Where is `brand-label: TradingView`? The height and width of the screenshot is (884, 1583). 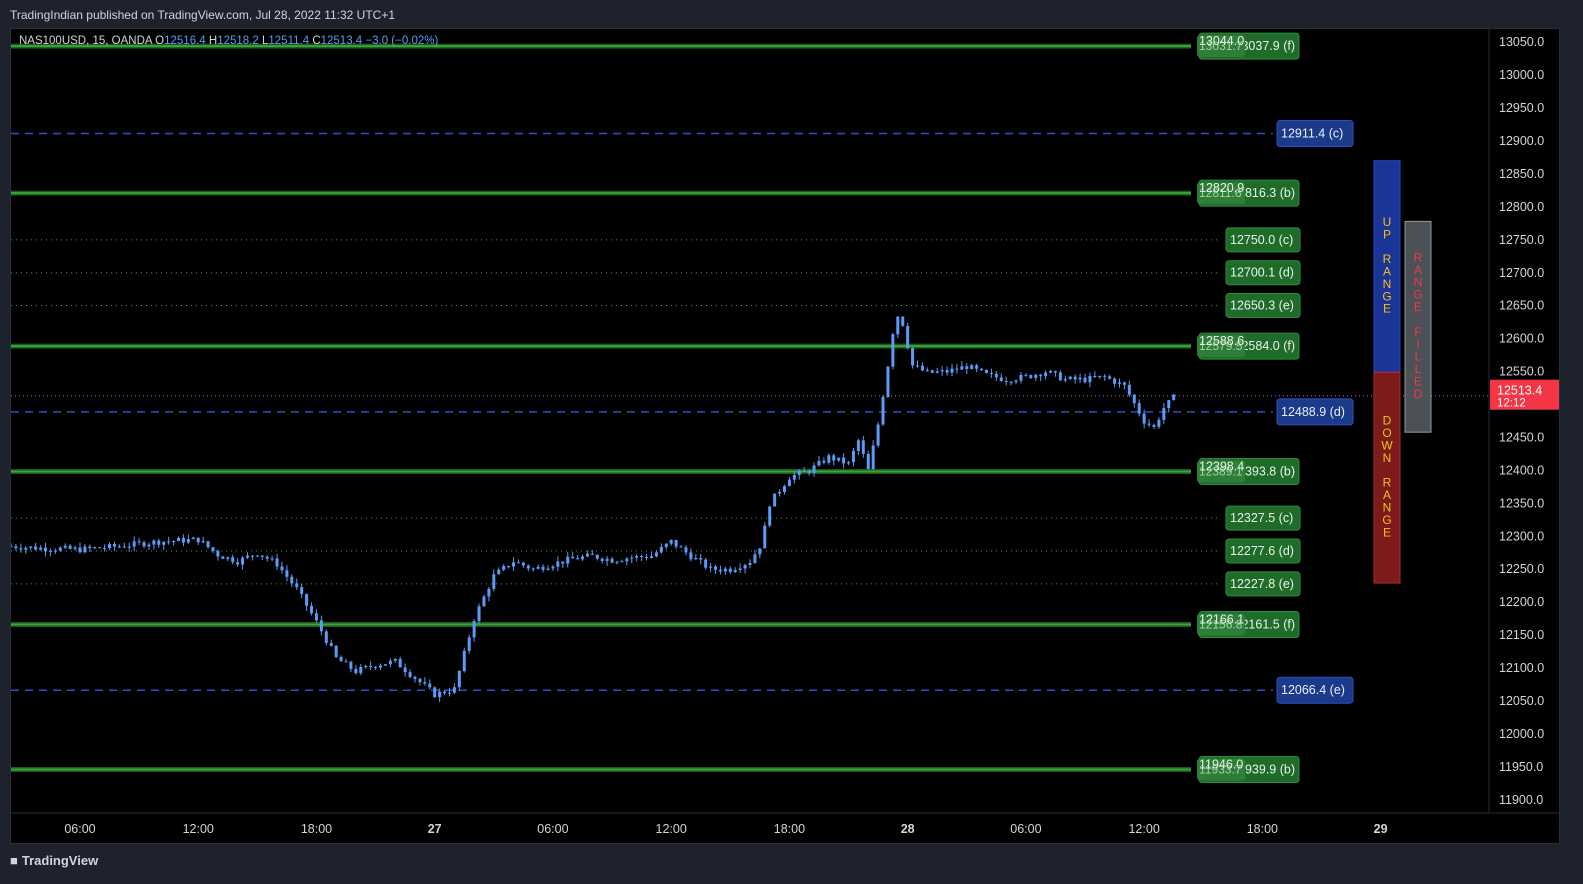 brand-label: TradingView is located at coordinates (60, 860).